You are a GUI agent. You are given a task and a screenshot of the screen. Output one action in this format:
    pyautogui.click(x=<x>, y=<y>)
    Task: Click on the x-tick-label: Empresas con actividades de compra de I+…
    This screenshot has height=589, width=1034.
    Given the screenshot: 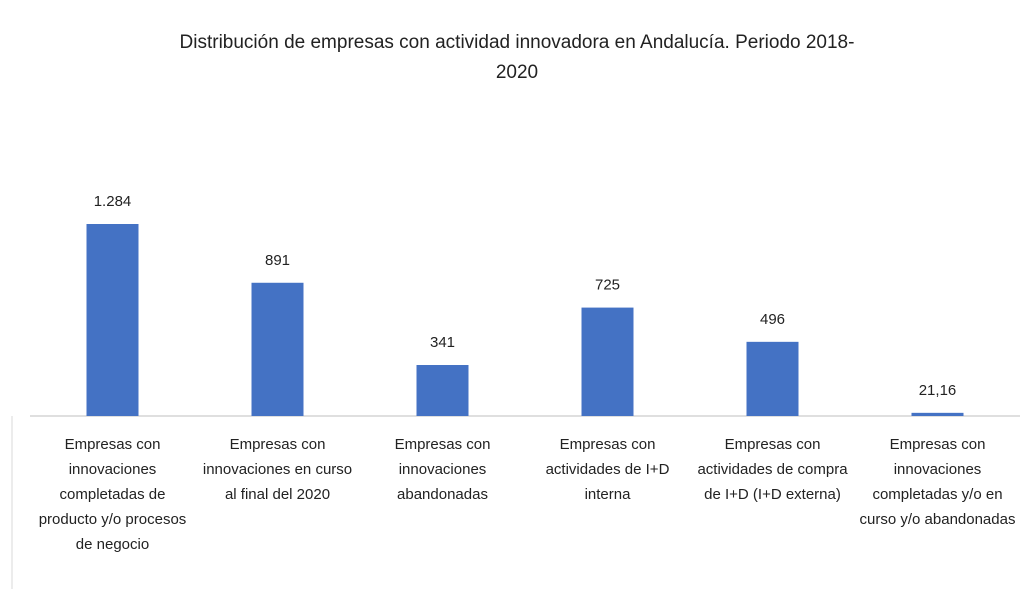 What is the action you would take?
    pyautogui.click(x=772, y=469)
    